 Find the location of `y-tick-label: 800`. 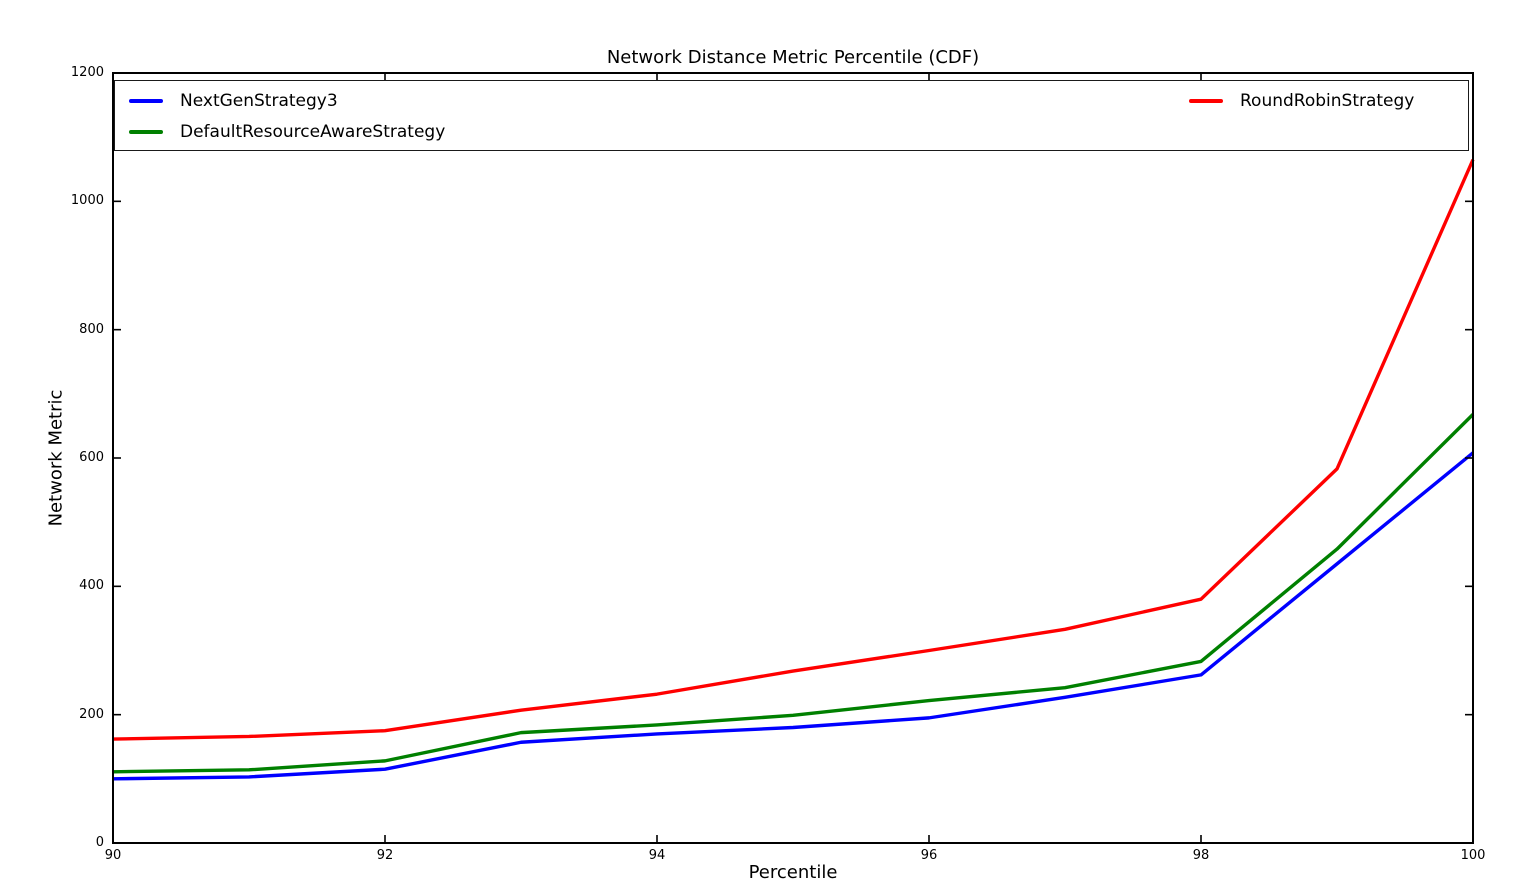

y-tick-label: 800 is located at coordinates (91, 329).